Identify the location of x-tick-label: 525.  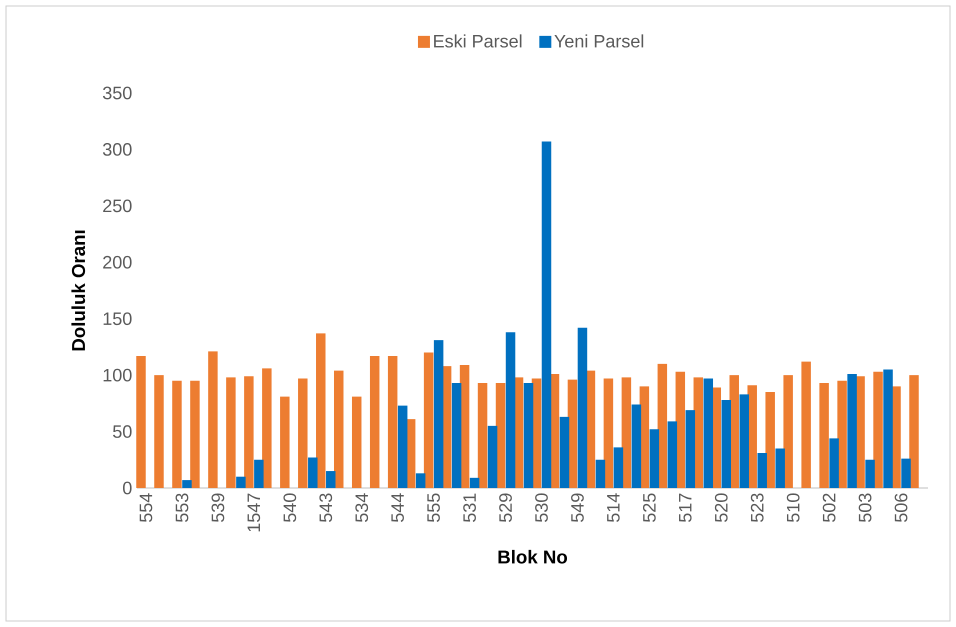
(649, 507).